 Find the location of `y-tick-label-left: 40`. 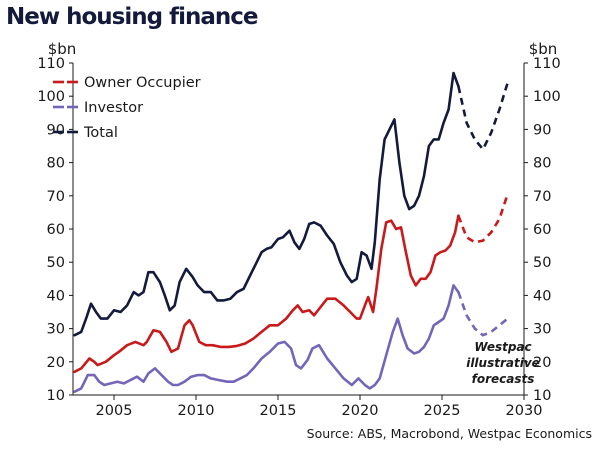

y-tick-label-left: 40 is located at coordinates (56, 296).